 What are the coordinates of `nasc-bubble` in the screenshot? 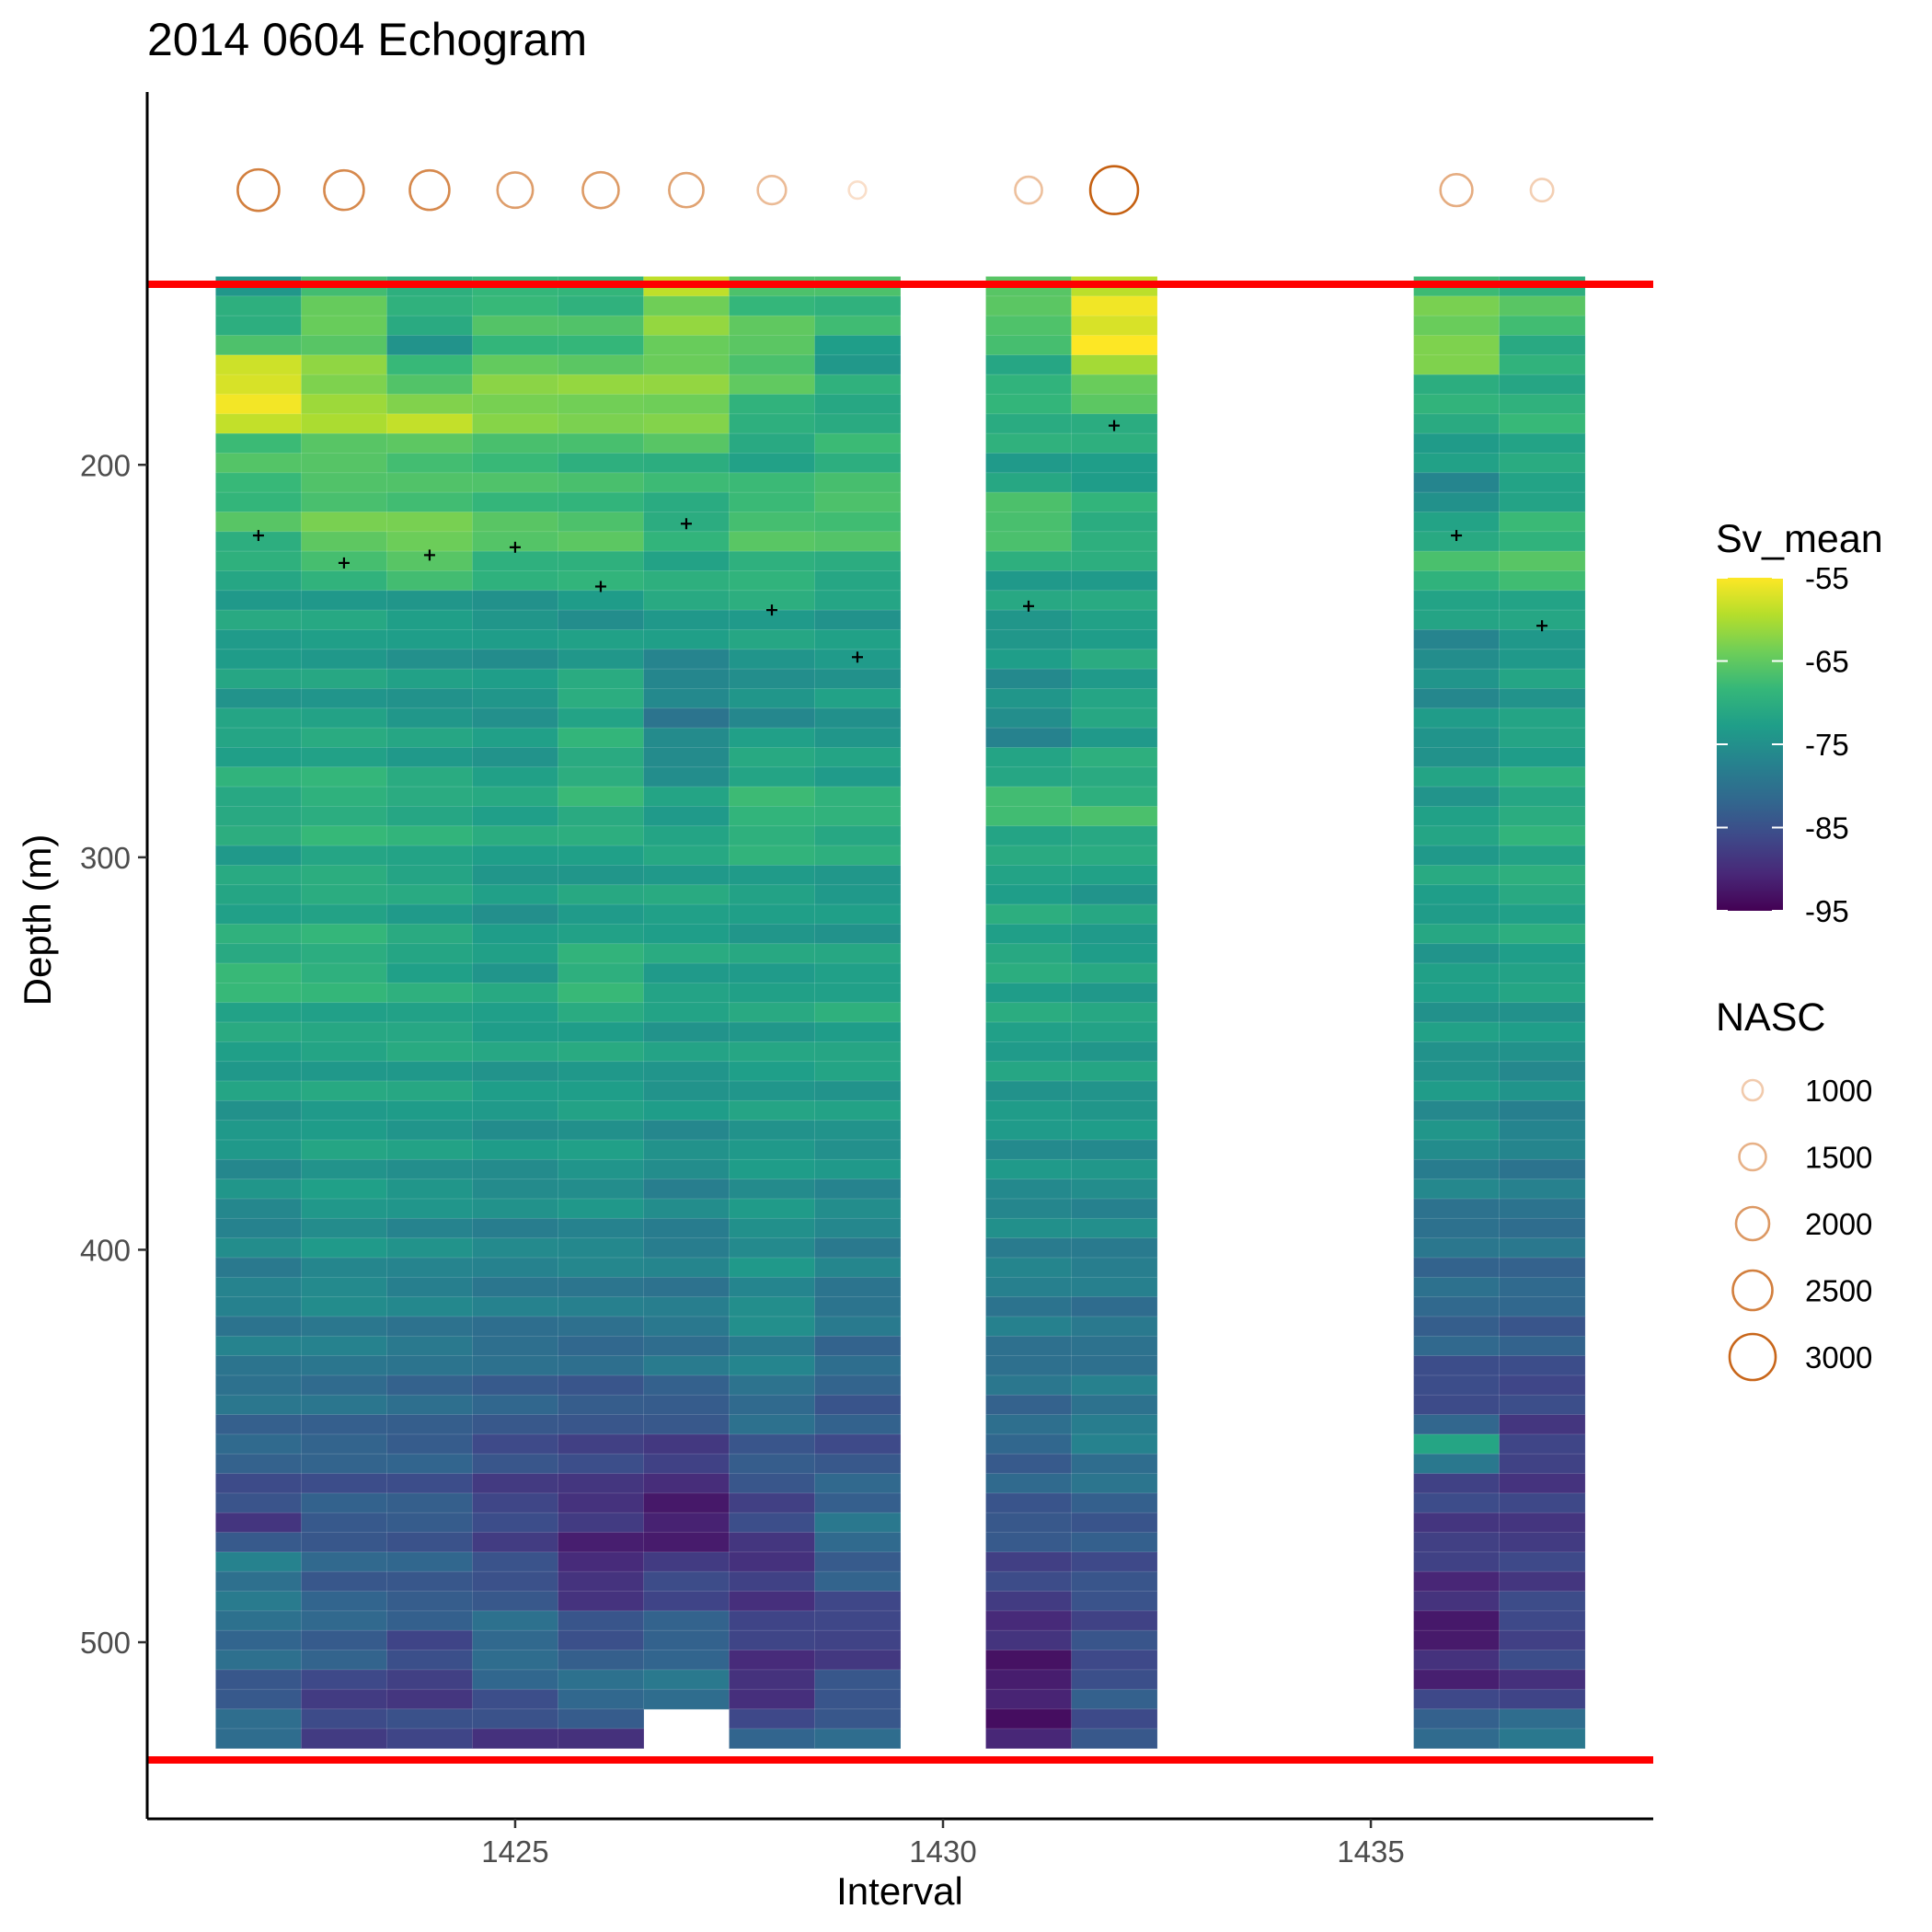 It's located at (857, 190).